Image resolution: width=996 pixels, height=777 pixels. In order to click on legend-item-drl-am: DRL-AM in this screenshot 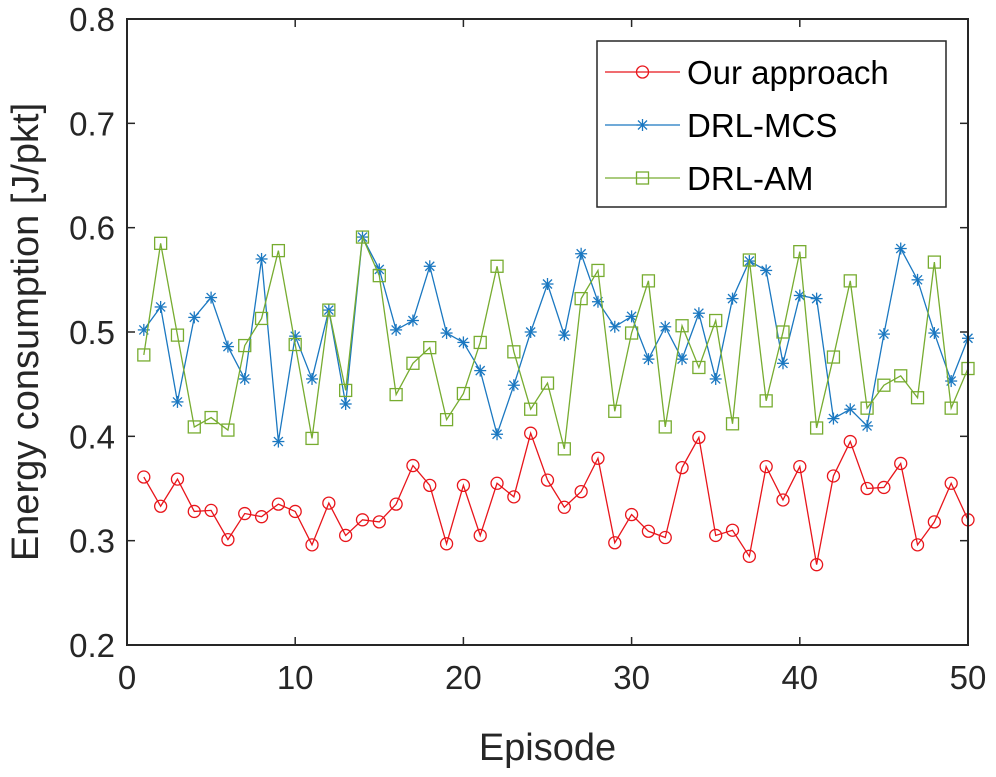, I will do `click(709, 178)`.